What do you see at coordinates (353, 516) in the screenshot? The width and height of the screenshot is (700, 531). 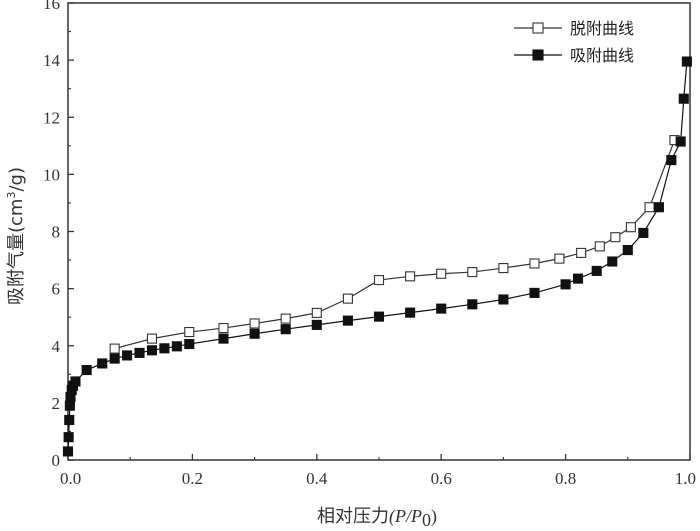 I see `x-axis-title-cjk: 相对压力` at bounding box center [353, 516].